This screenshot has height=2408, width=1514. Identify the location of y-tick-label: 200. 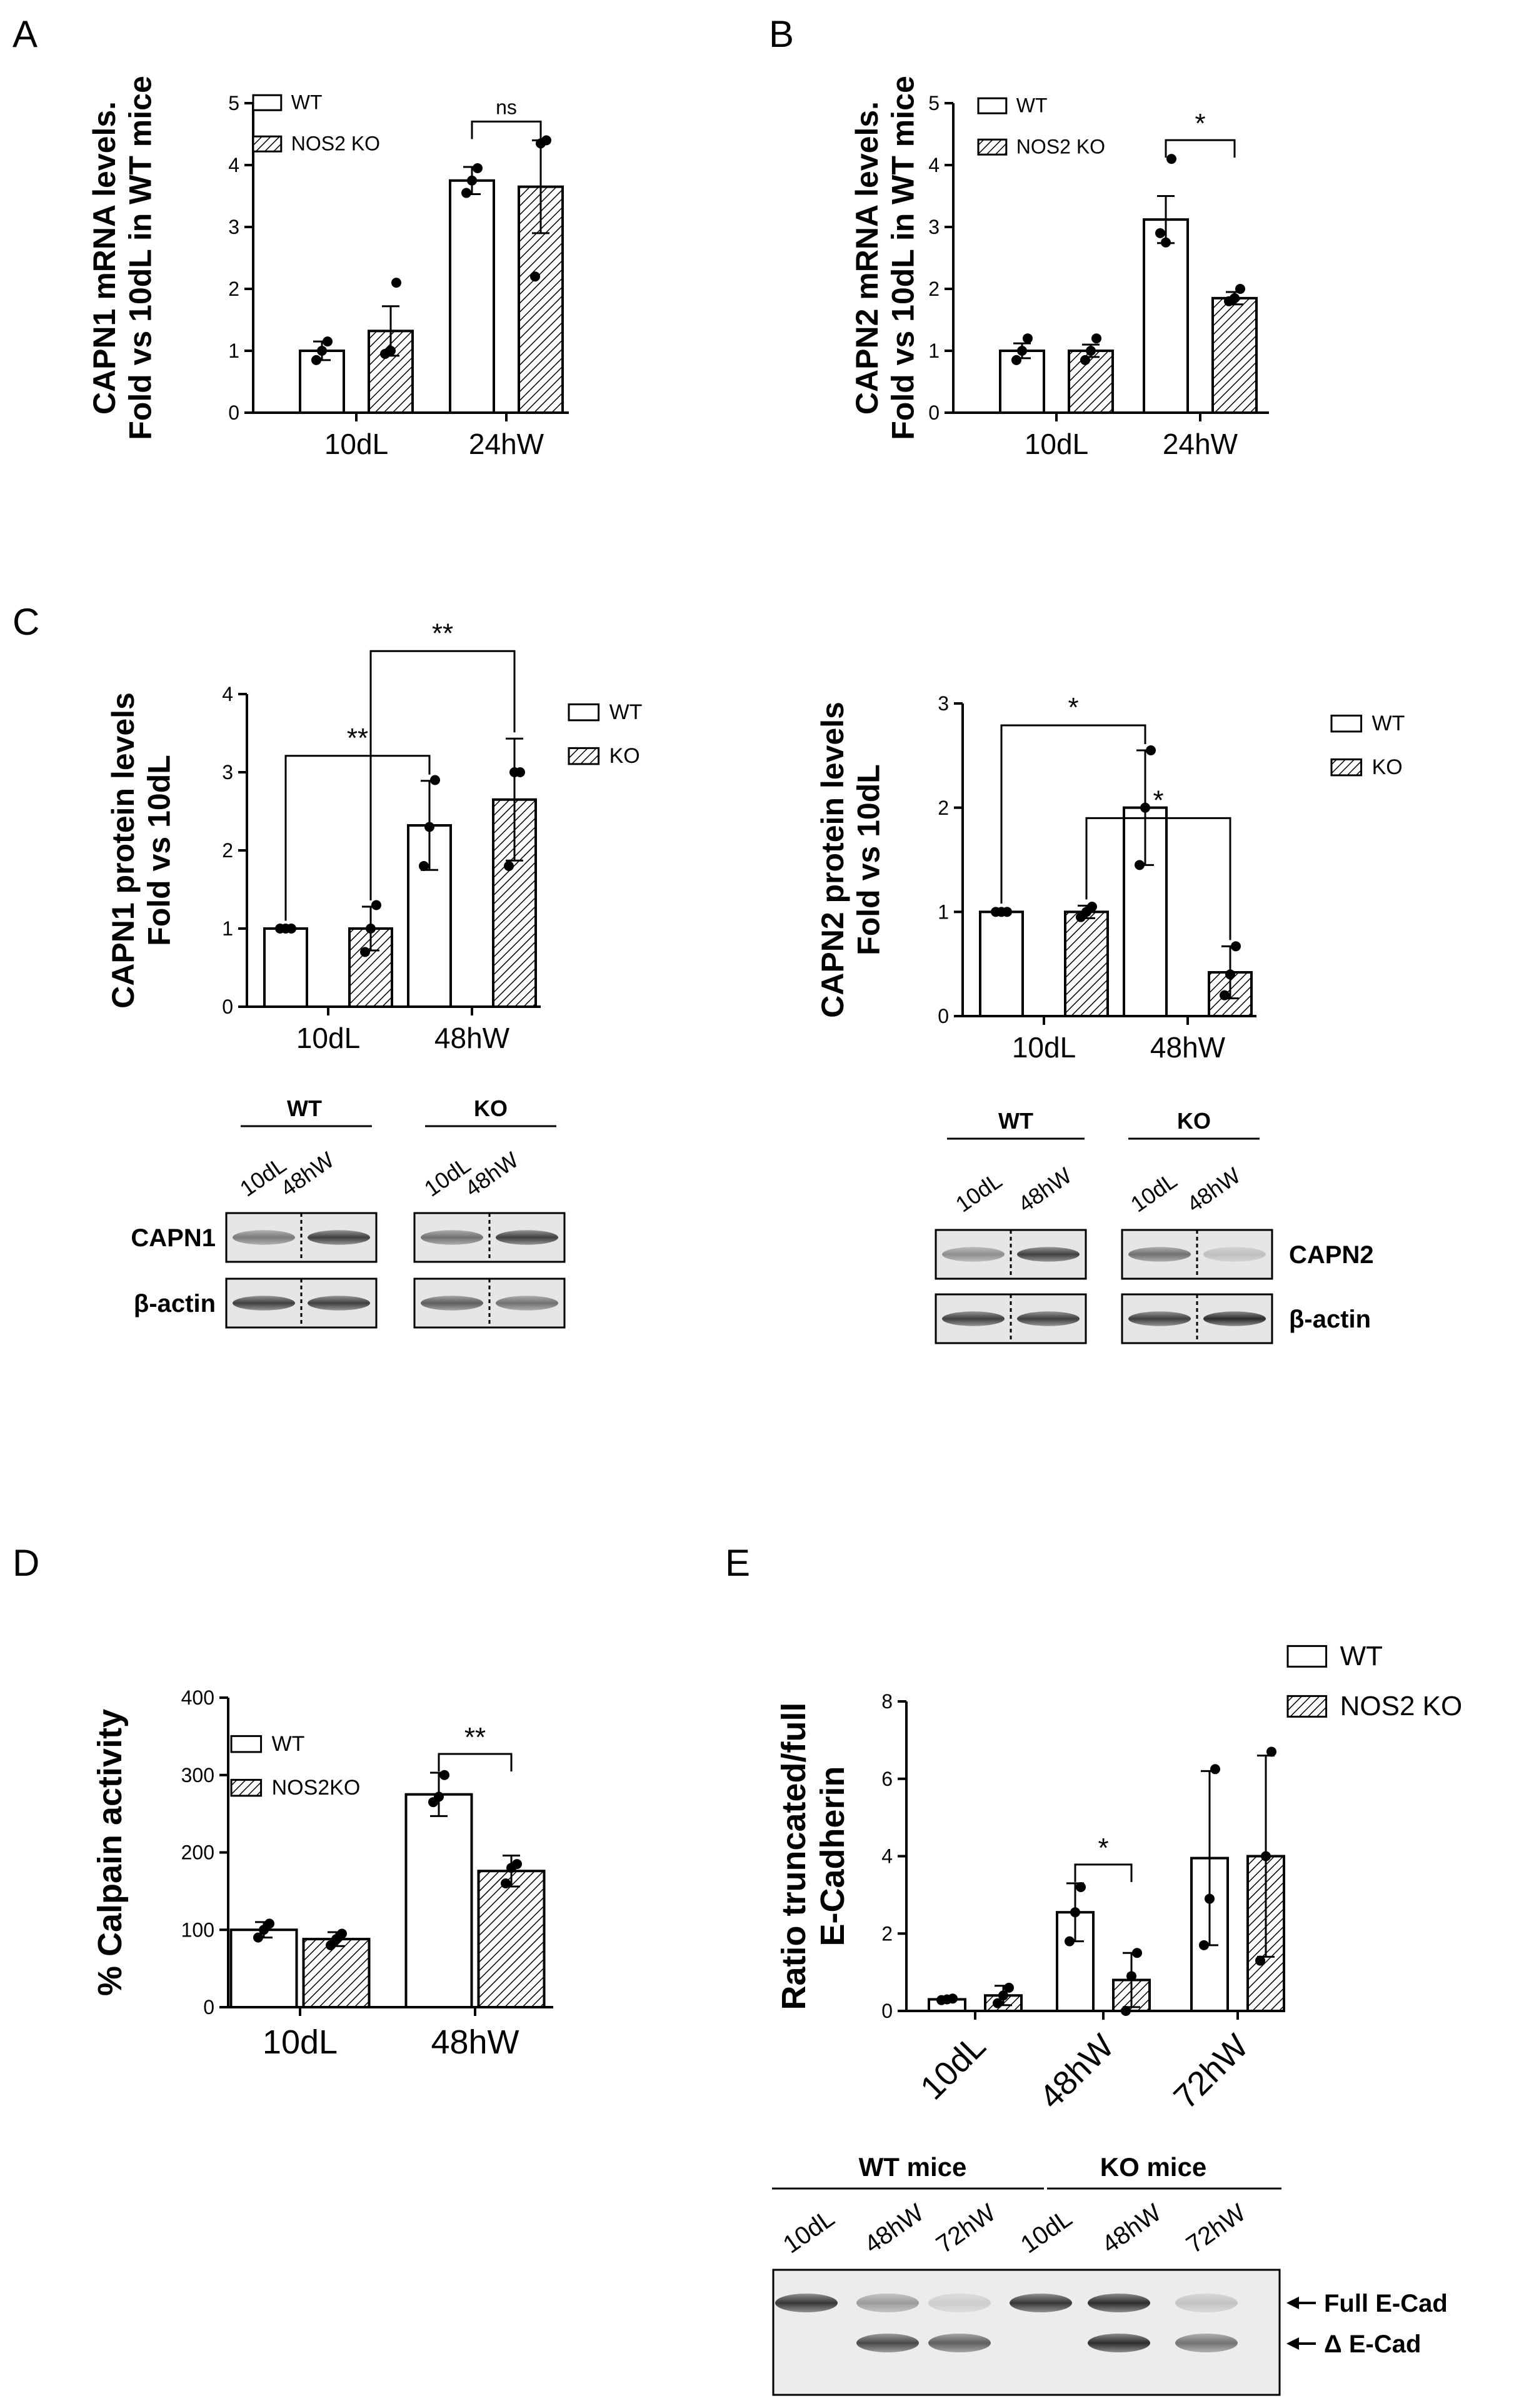
(198, 1853).